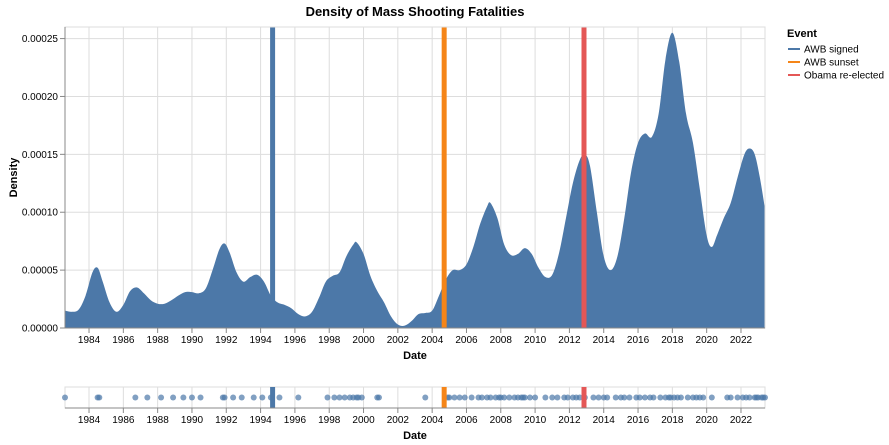 This screenshot has height=445, width=889. I want to click on strip-x-tick-label: 1988, so click(158, 420).